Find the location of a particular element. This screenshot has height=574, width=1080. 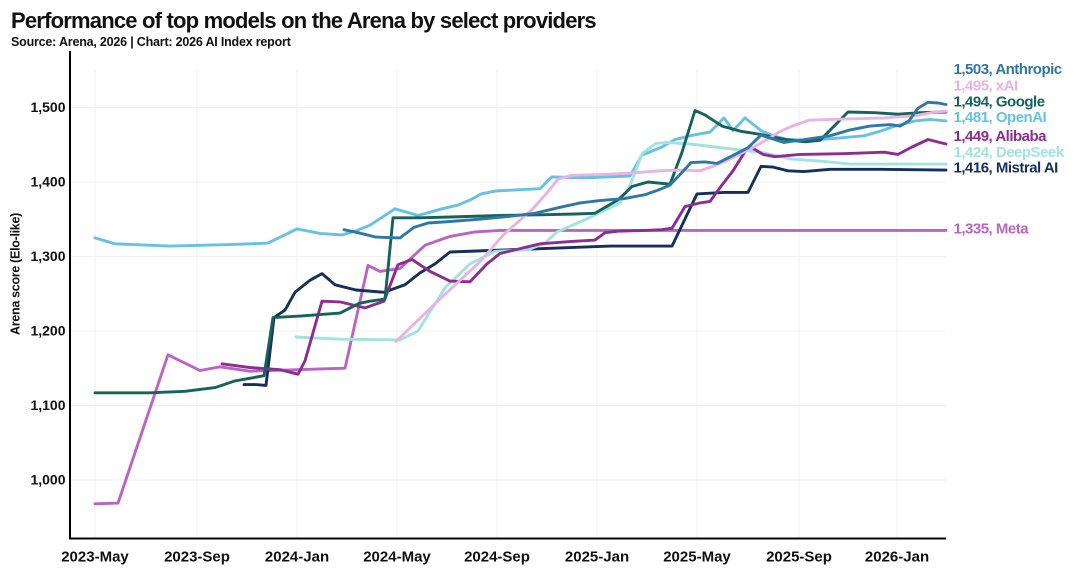

svg-text: 2026-Jan is located at coordinates (897, 557).